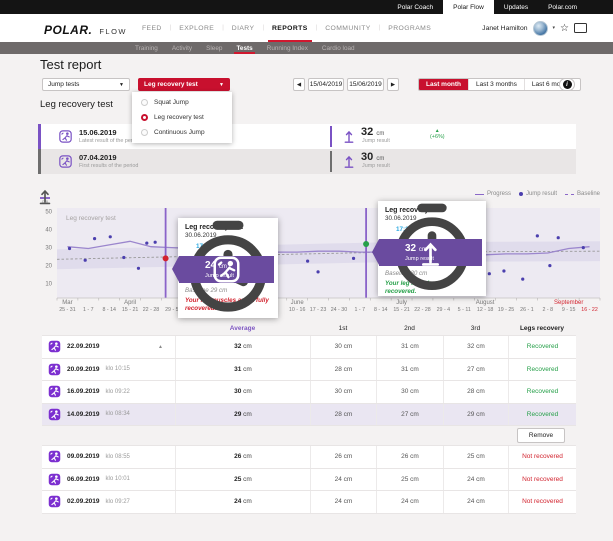 The image size is (613, 541). I want to click on third-column-header: 3rd, so click(475, 328).